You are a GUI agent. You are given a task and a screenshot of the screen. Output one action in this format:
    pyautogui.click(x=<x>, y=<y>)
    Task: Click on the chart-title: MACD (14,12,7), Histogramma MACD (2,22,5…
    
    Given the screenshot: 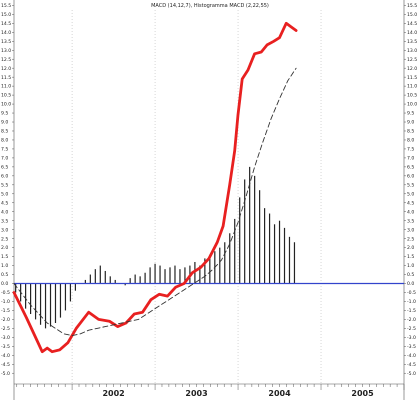 What is the action you would take?
    pyautogui.click(x=210, y=6)
    